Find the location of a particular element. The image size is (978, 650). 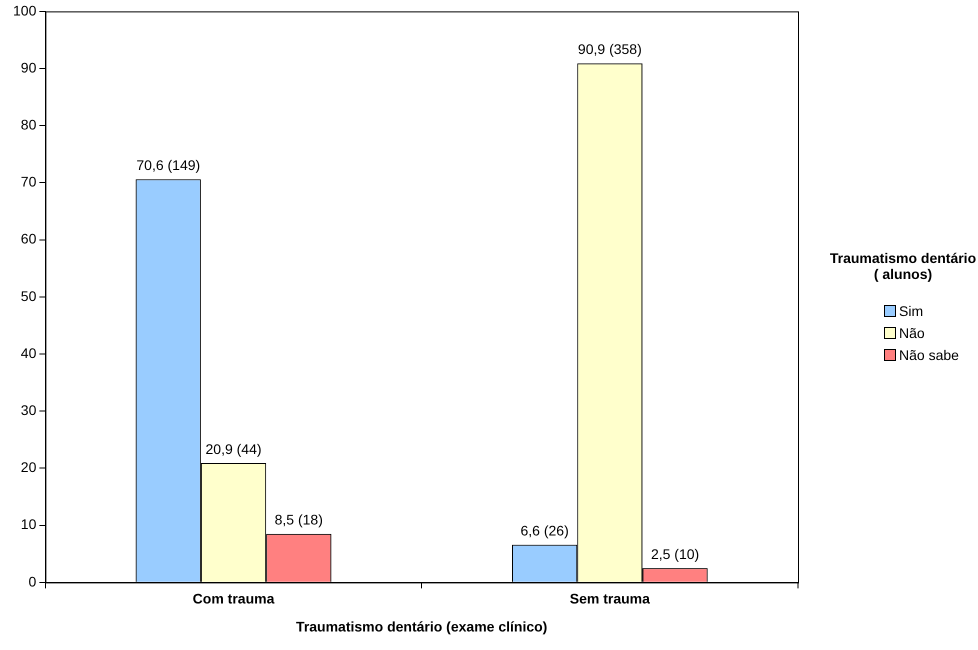

y-tick-label: 100 is located at coordinates (25, 10).